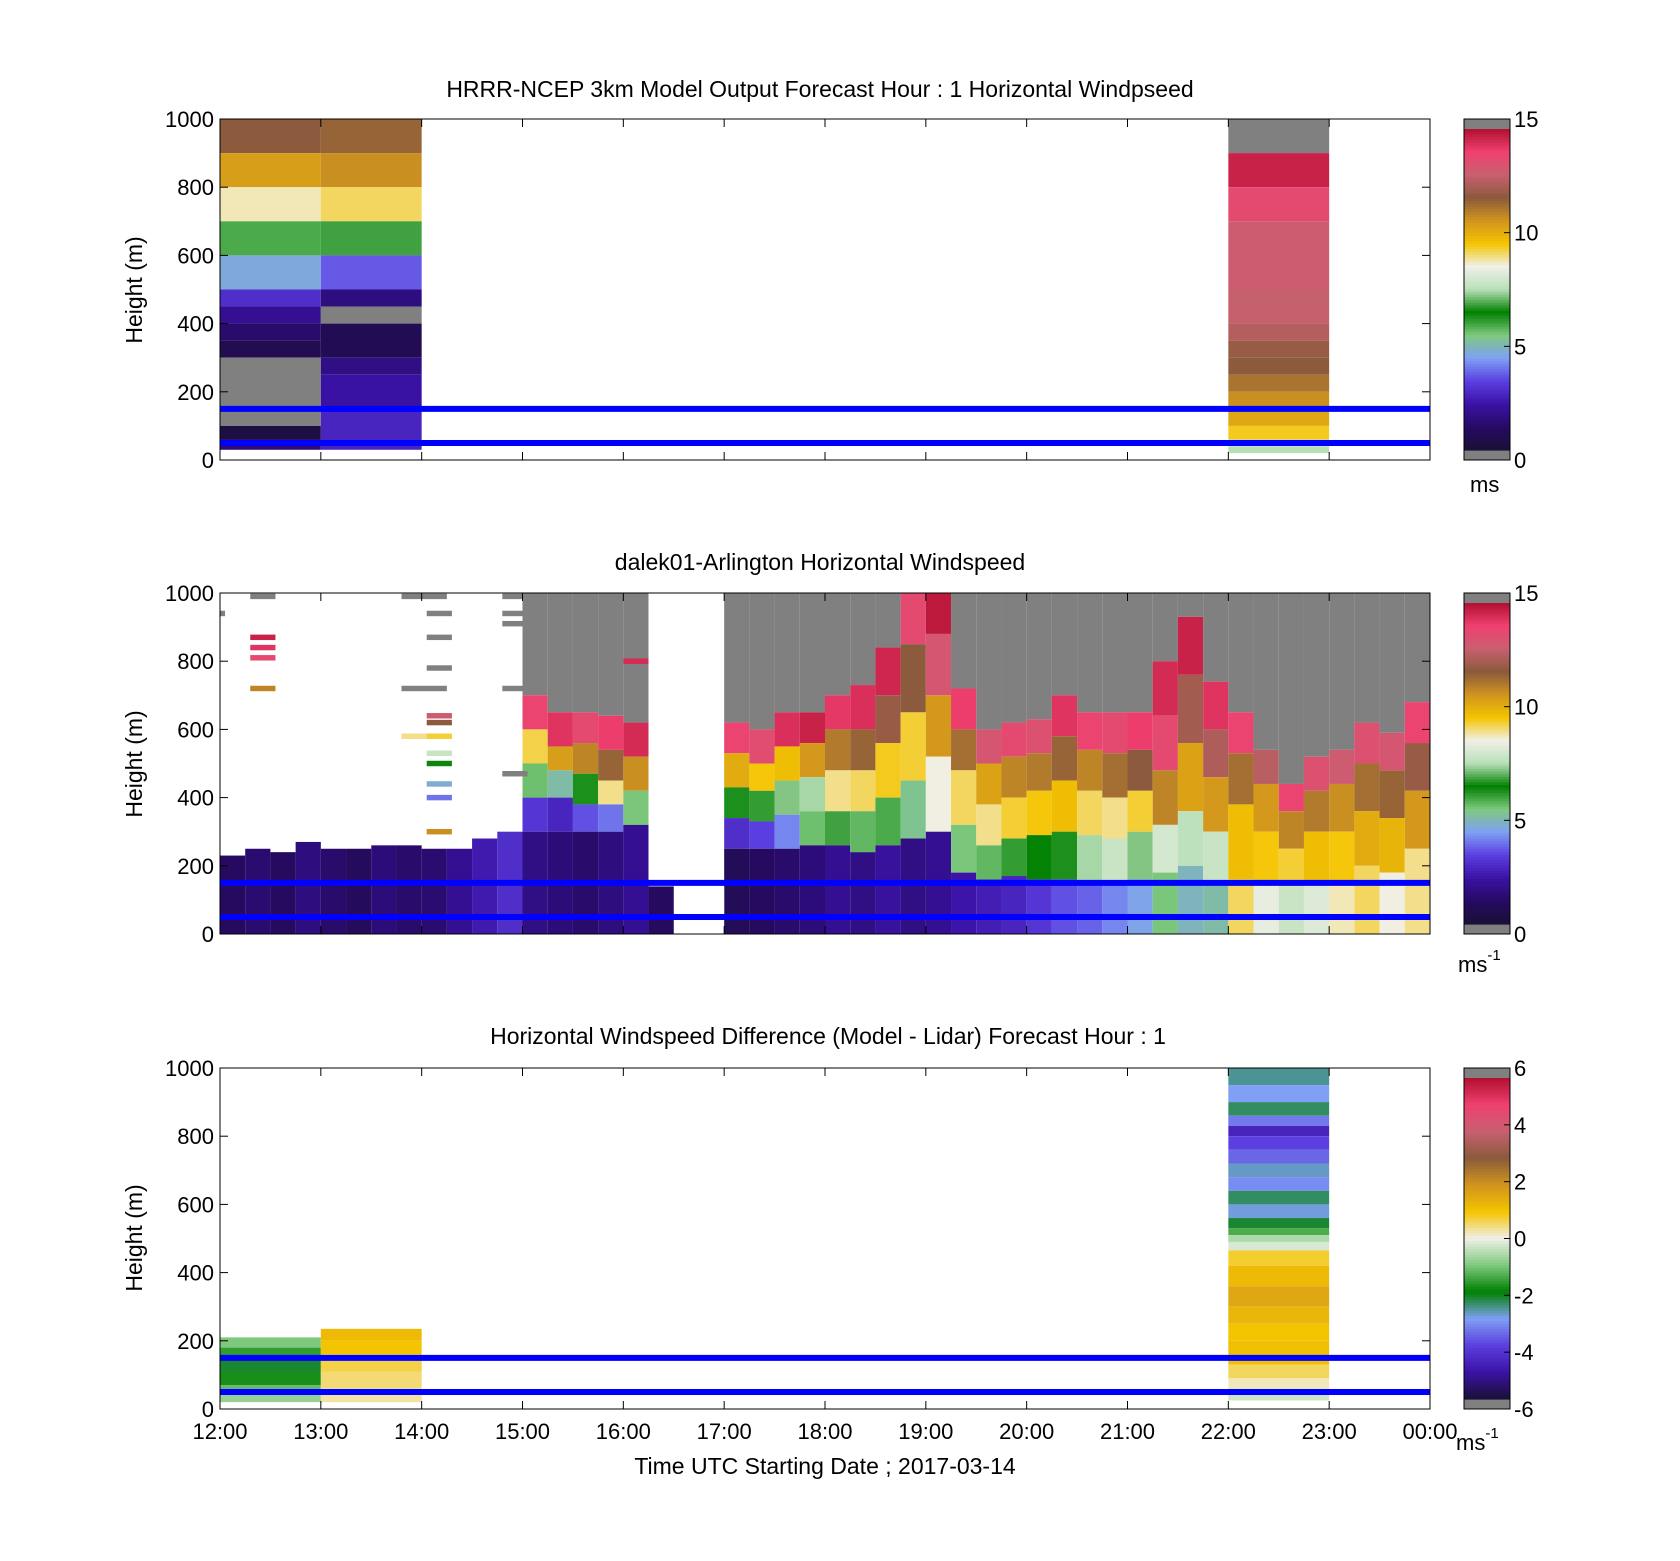  Describe the element at coordinates (208, 1409) in the screenshot. I see `y-tick-label: 0` at that location.